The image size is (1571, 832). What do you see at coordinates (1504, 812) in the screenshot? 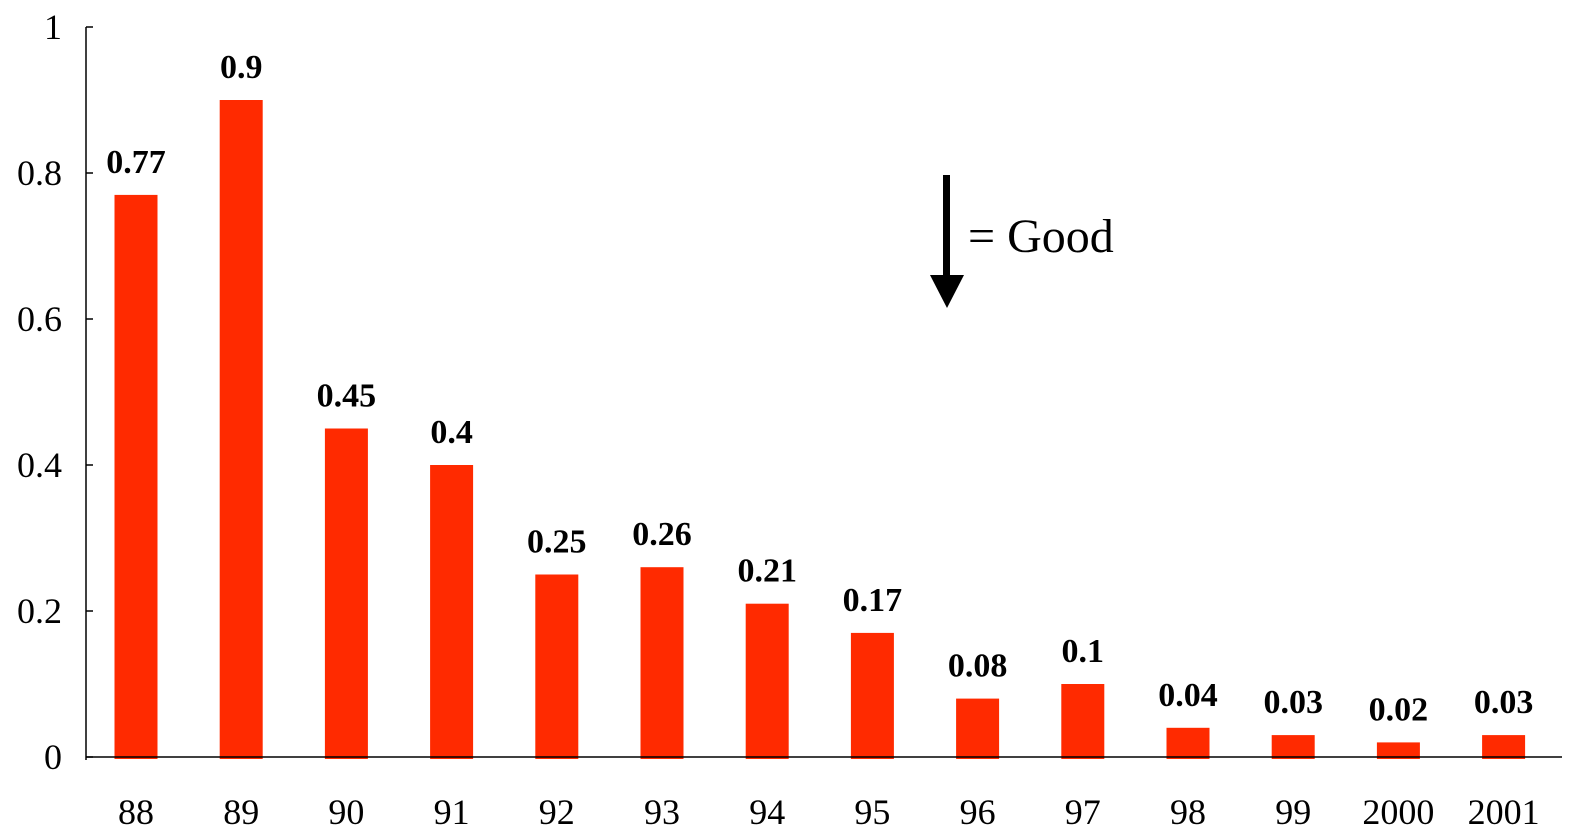
I see `x-tick-label: 2001` at bounding box center [1504, 812].